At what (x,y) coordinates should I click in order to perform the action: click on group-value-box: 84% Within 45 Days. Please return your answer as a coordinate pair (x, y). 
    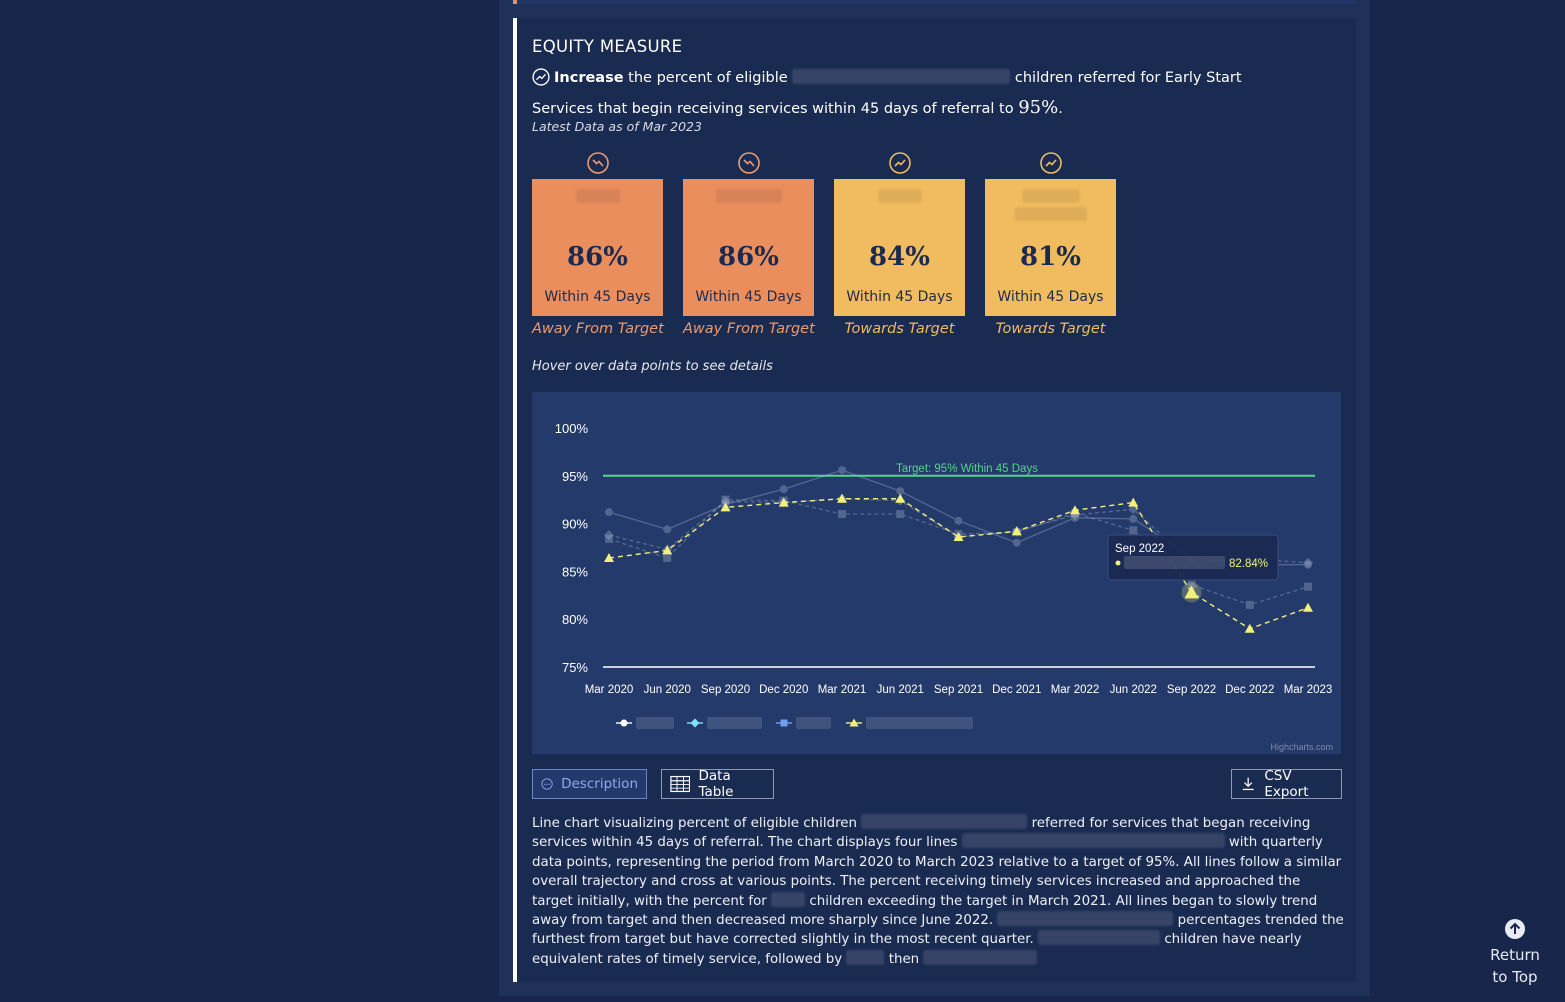
    Looking at the image, I should click on (899, 247).